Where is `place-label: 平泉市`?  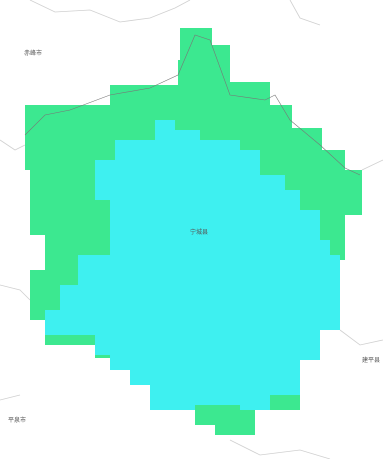
place-label: 平泉市 is located at coordinates (17, 420).